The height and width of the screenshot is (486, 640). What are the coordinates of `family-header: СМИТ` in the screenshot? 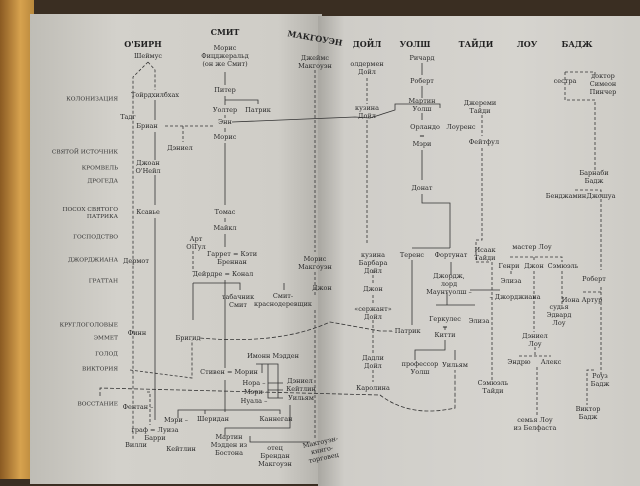 It's located at (225, 32).